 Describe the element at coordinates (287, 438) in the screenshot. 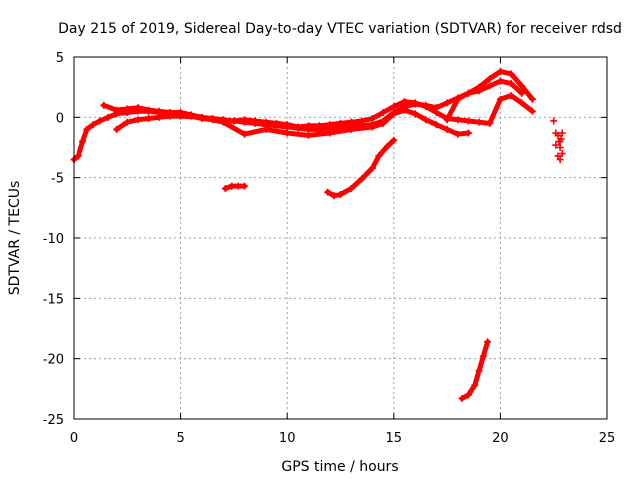

I see `x-tick-label: 10` at that location.